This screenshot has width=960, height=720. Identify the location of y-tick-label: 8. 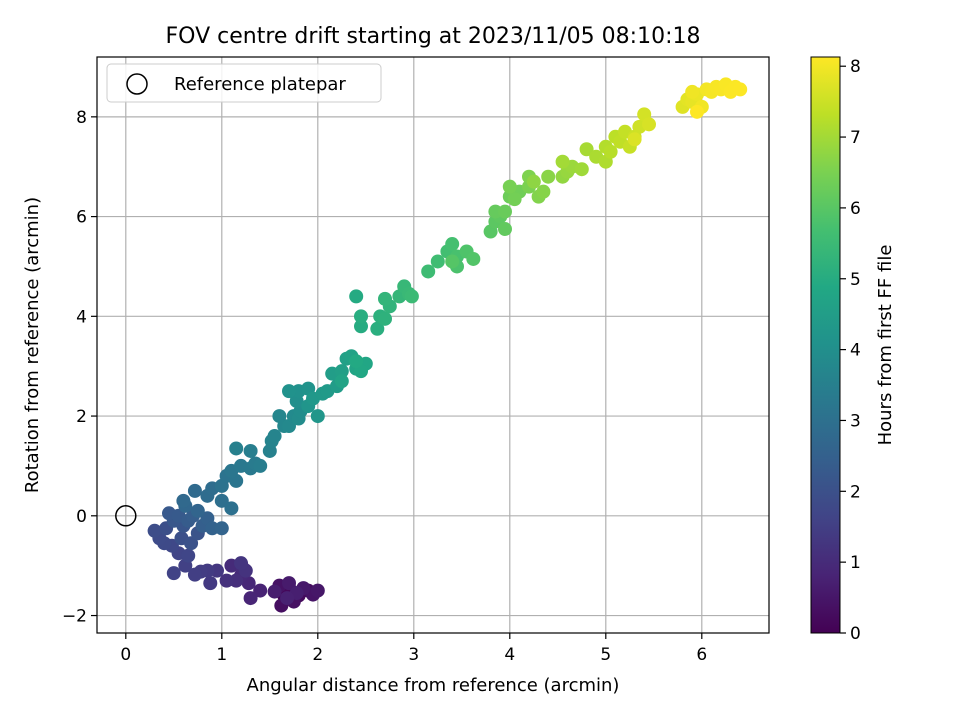
(81, 118).